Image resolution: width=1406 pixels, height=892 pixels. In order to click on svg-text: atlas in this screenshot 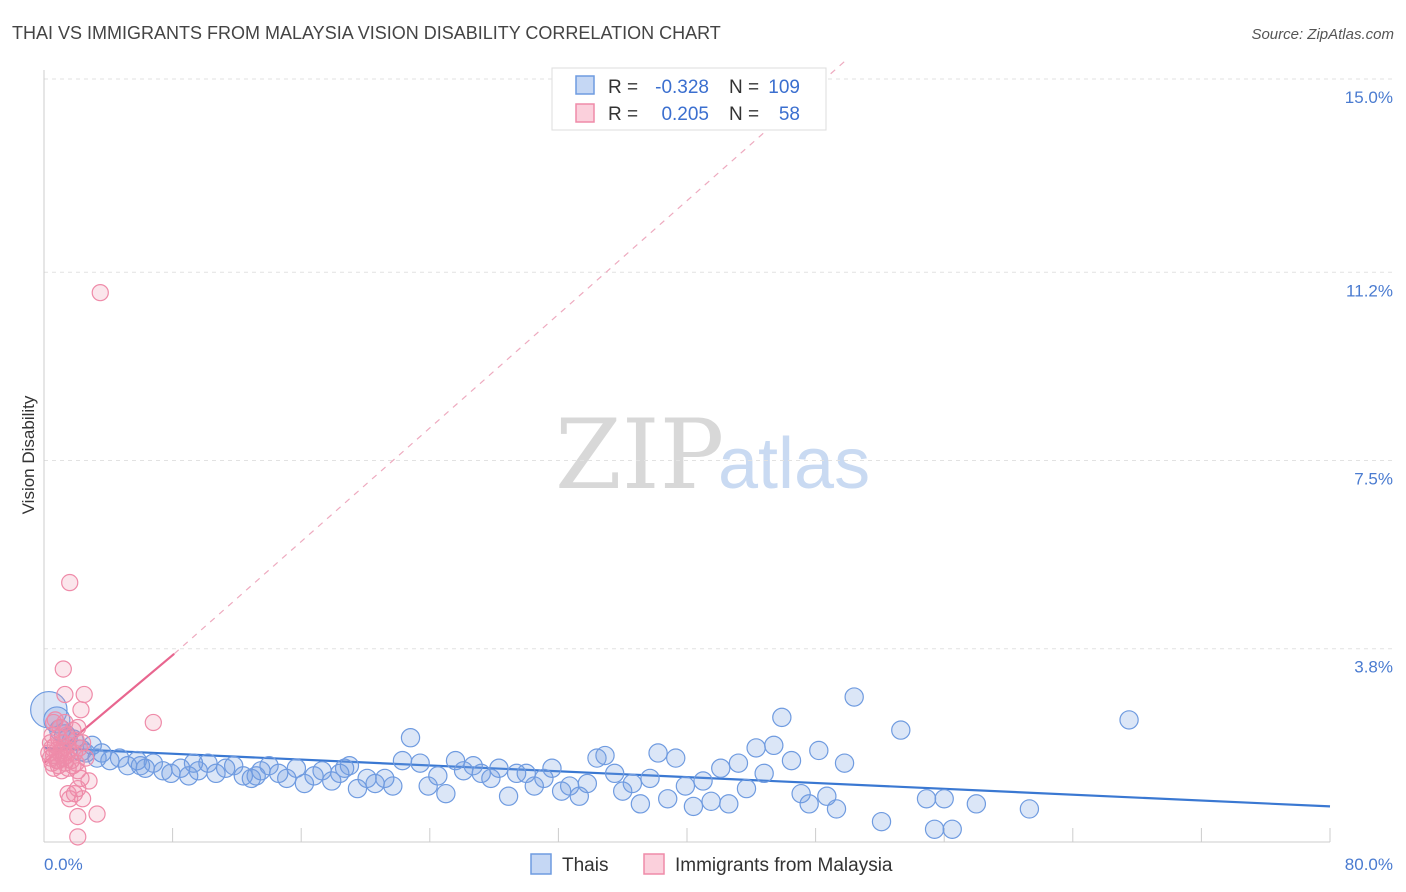, I will do `click(794, 464)`.